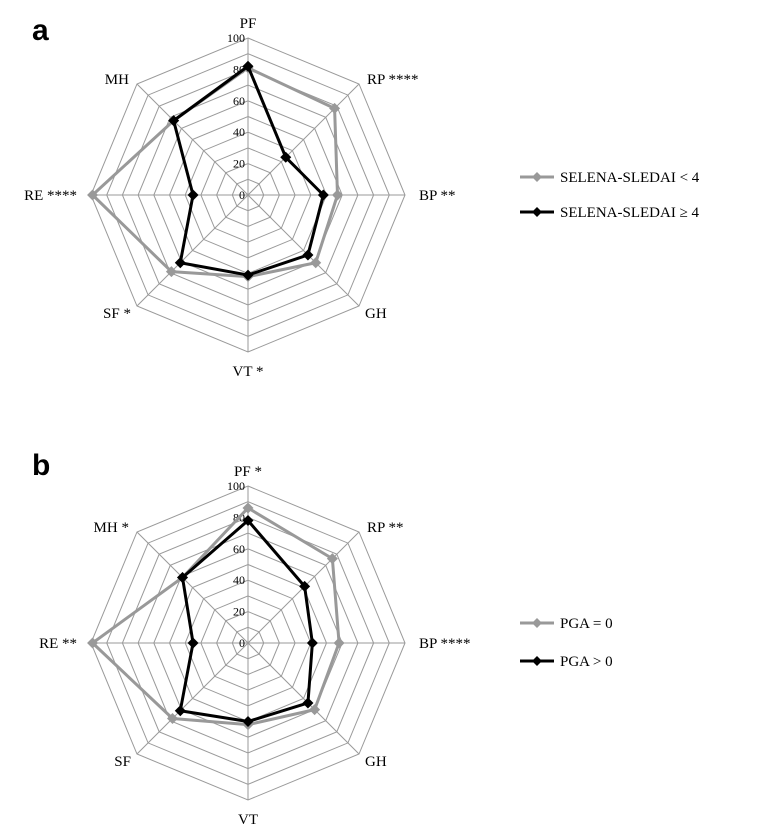  What do you see at coordinates (248, 24) in the screenshot?
I see `axis-label: PF` at bounding box center [248, 24].